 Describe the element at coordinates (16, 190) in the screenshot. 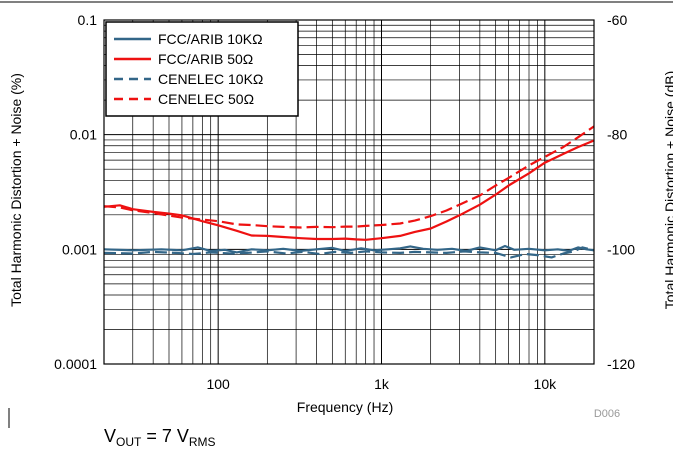

I see `y-axis-label-left: Total Harmonic Distortion + Noise (%)` at that location.